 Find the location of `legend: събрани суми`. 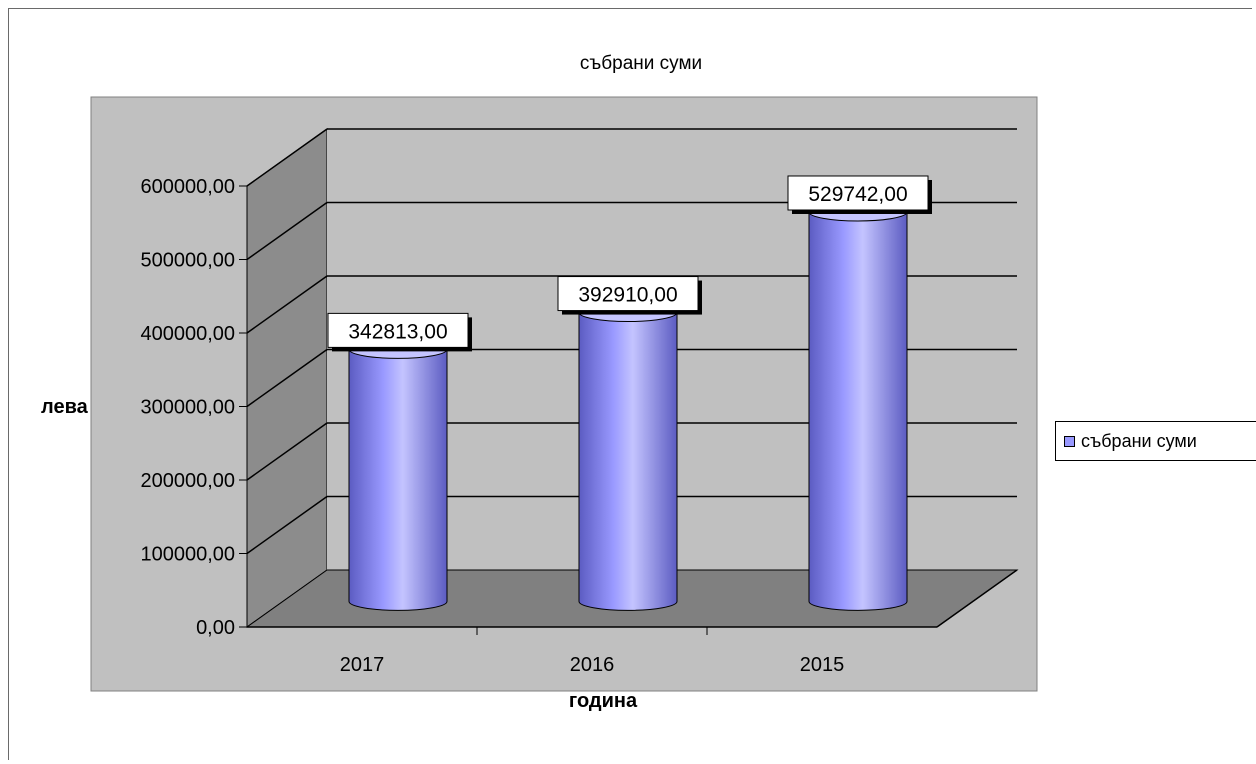

legend: събрани суми is located at coordinates (1155, 441).